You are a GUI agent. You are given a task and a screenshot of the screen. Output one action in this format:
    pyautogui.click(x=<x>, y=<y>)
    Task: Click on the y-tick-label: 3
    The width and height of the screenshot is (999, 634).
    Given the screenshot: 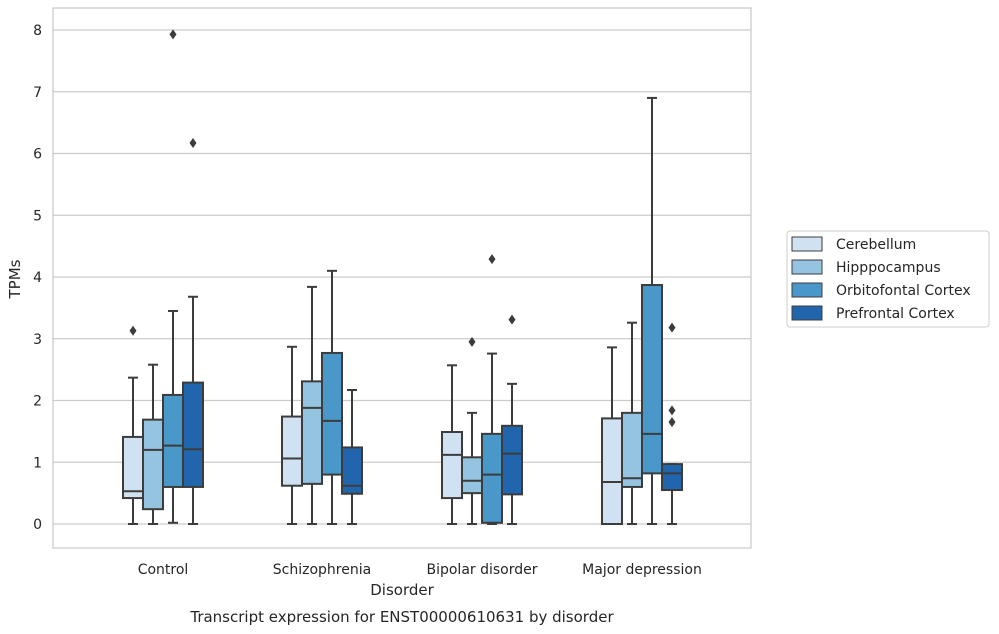 What is the action you would take?
    pyautogui.click(x=37, y=340)
    